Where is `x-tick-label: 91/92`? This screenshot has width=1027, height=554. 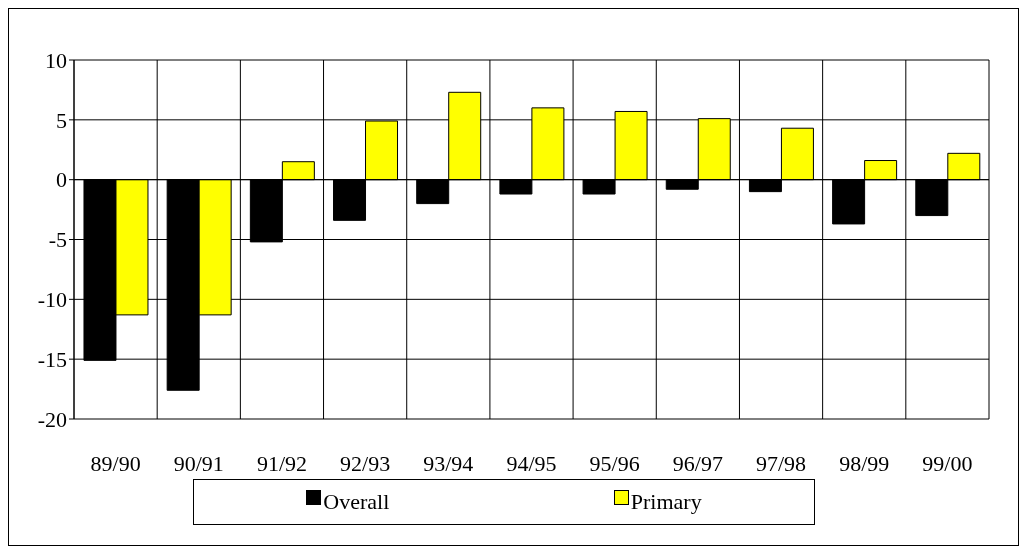 x-tick-label: 91/92 is located at coordinates (282, 463).